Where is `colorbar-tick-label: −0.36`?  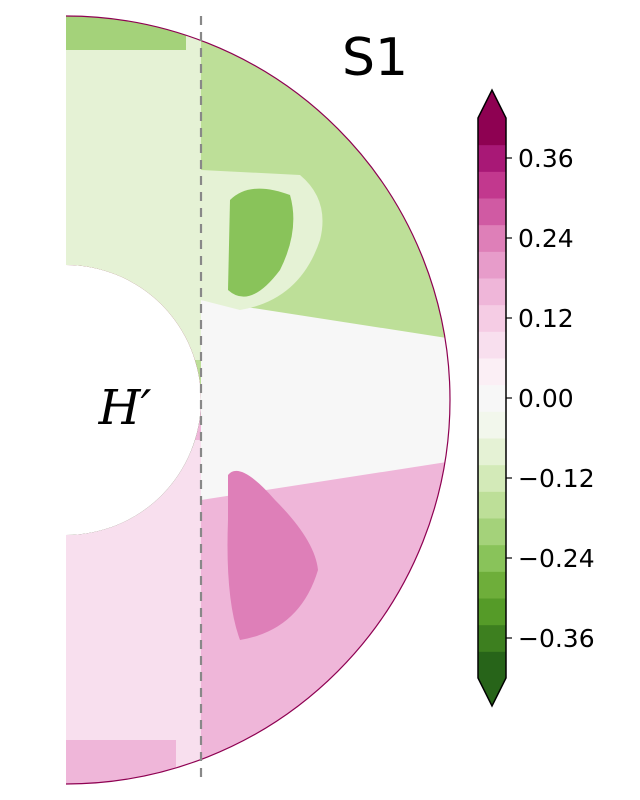
colorbar-tick-label: −0.36 is located at coordinates (556, 638).